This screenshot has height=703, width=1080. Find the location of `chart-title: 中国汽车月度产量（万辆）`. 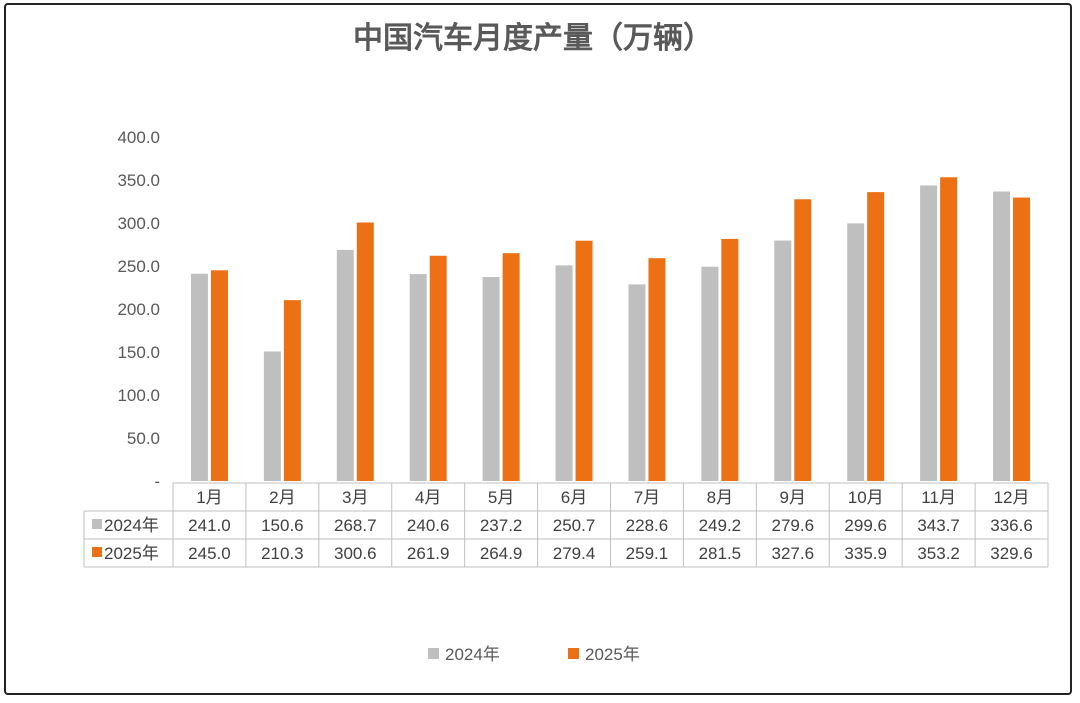

chart-title: 中国汽车月度产量（万辆） is located at coordinates (533, 38).